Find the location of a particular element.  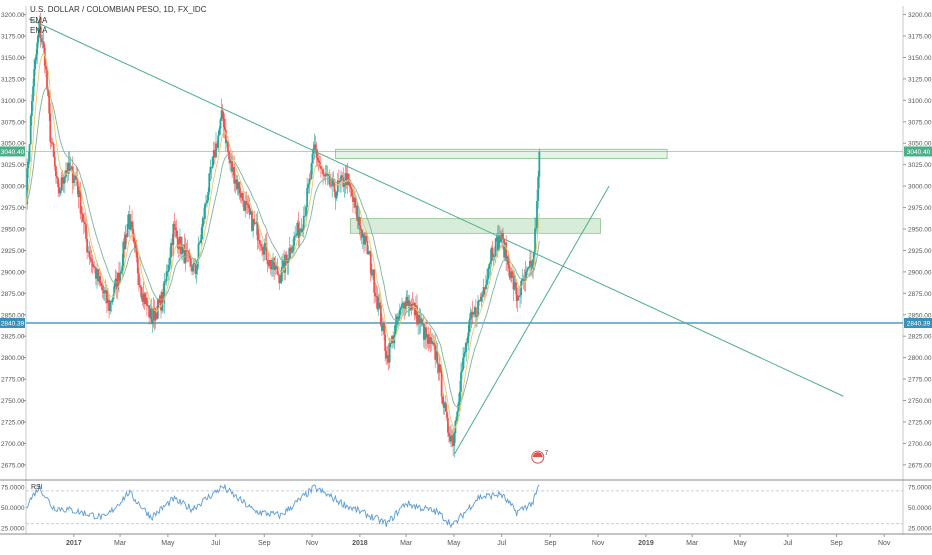

time-tick-label: May is located at coordinates (740, 543).